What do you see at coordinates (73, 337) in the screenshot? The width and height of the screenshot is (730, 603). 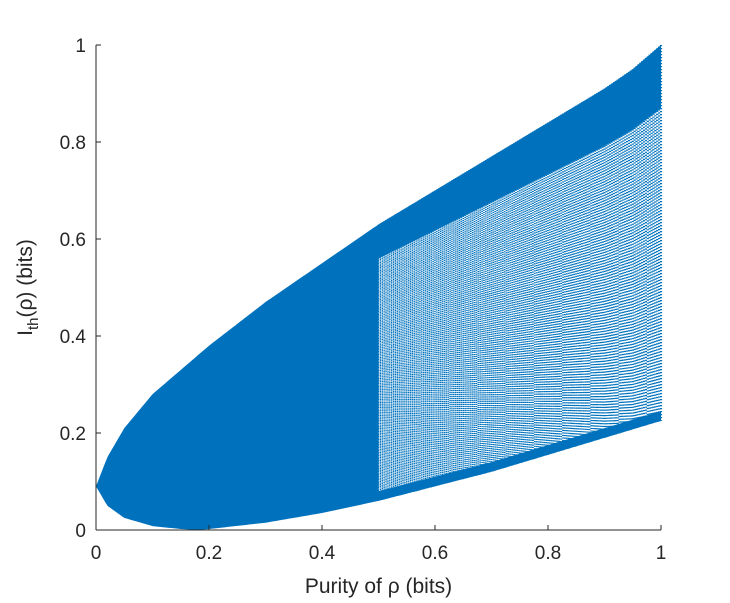 I see `y-tick-label: 0.4` at bounding box center [73, 337].